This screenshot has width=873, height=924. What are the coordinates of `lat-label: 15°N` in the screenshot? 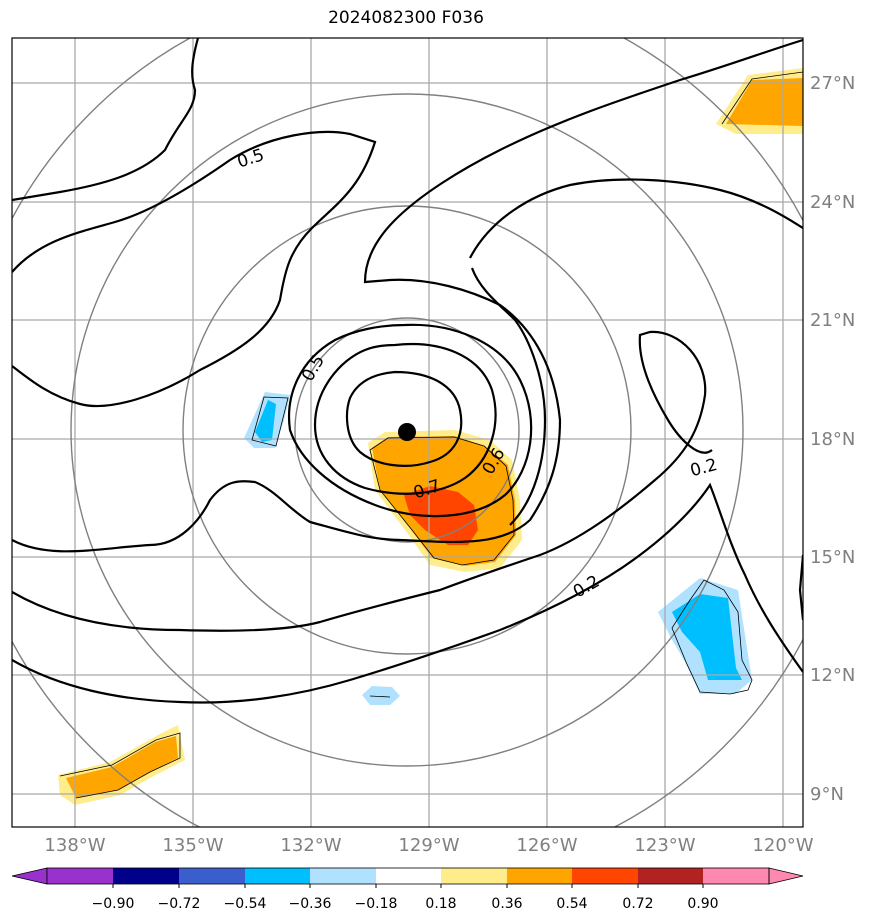 It's located at (832, 557).